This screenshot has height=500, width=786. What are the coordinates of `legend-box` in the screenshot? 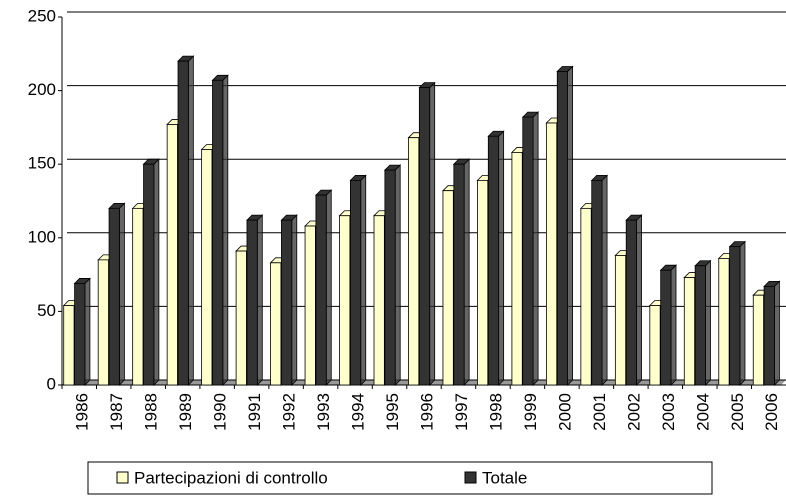 It's located at (400, 478).